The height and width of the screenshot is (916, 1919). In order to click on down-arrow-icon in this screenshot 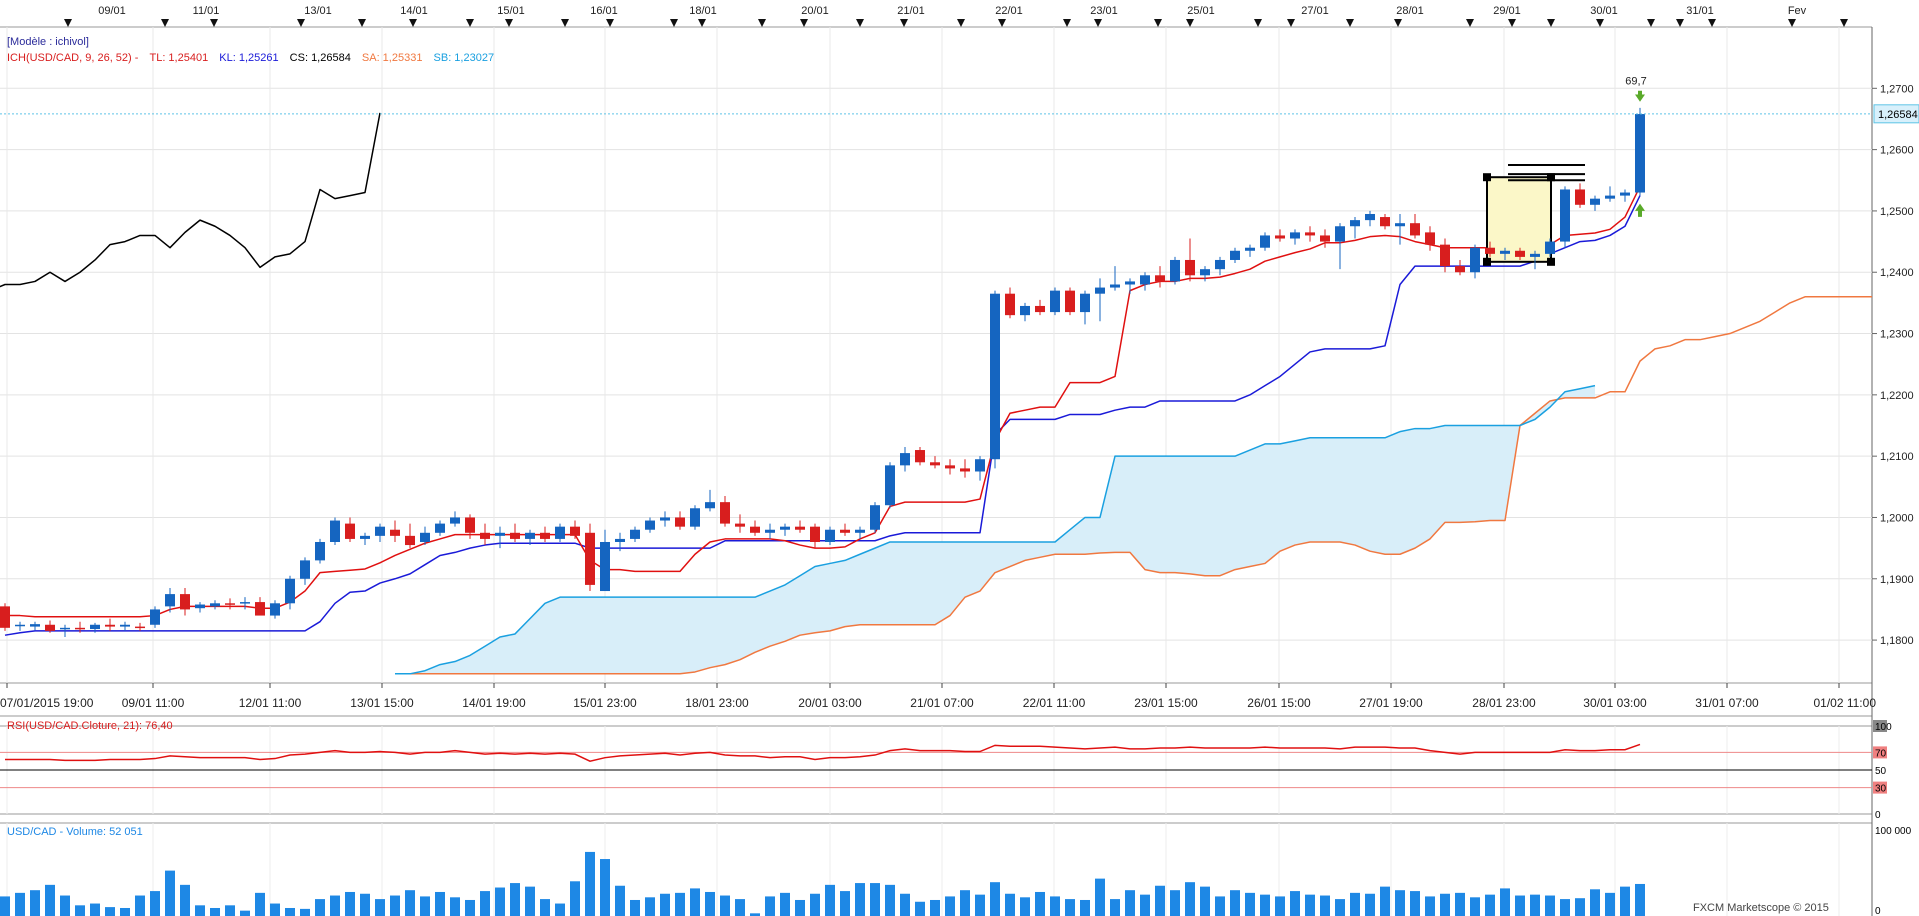, I will do `click(1640, 96)`.